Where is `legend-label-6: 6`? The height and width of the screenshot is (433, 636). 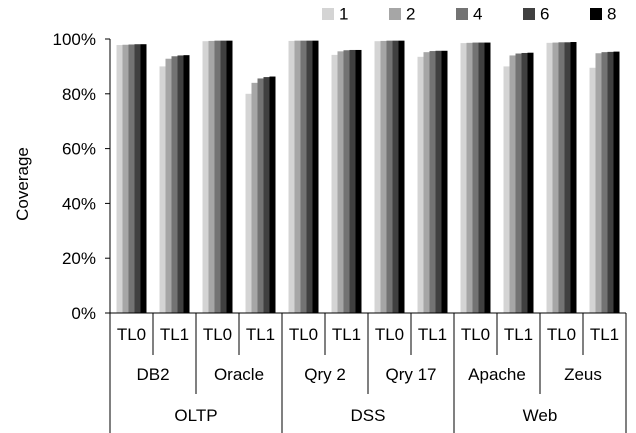 legend-label-6: 6 is located at coordinates (544, 14).